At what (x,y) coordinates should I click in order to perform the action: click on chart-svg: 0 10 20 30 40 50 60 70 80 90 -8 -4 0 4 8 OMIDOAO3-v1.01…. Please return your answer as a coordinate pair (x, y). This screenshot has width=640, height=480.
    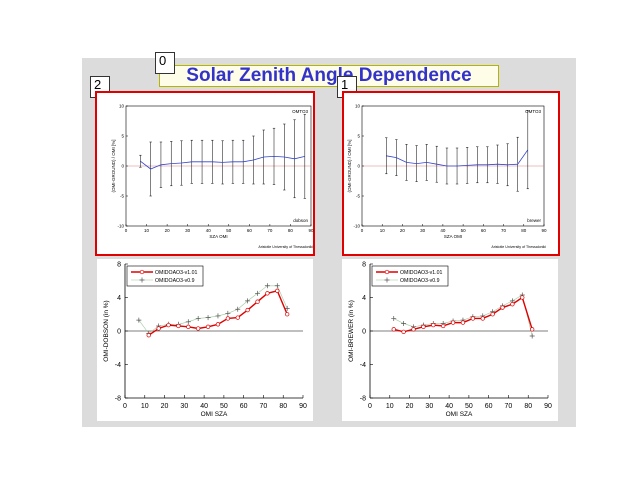
    Looking at the image, I should click on (450, 340).